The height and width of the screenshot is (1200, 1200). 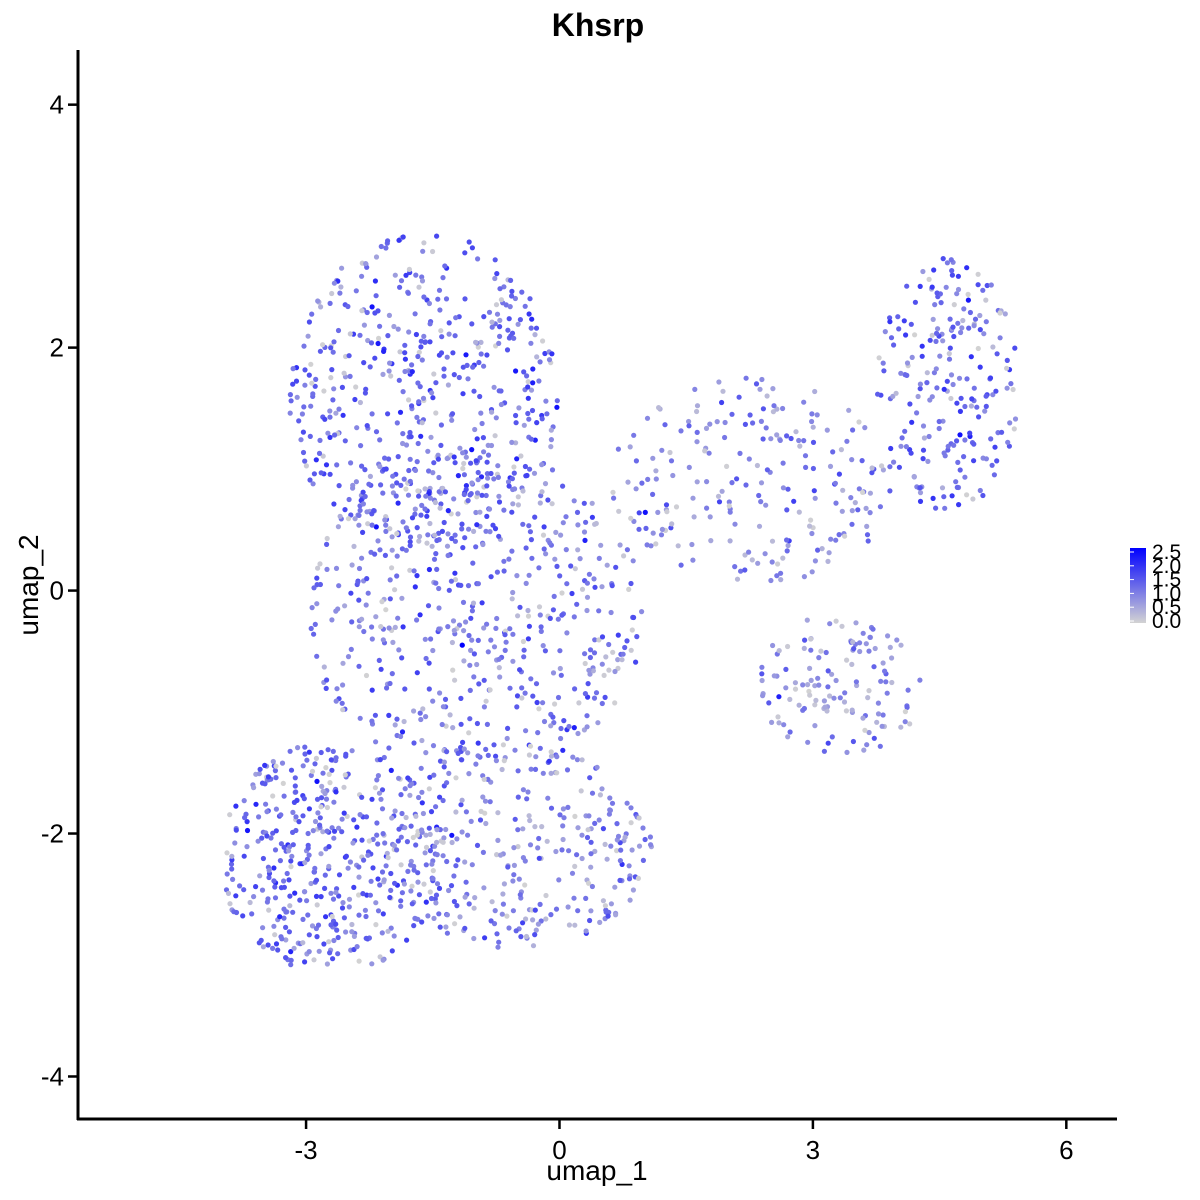 What do you see at coordinates (52, 834) in the screenshot?
I see `y-tick-label: -2` at bounding box center [52, 834].